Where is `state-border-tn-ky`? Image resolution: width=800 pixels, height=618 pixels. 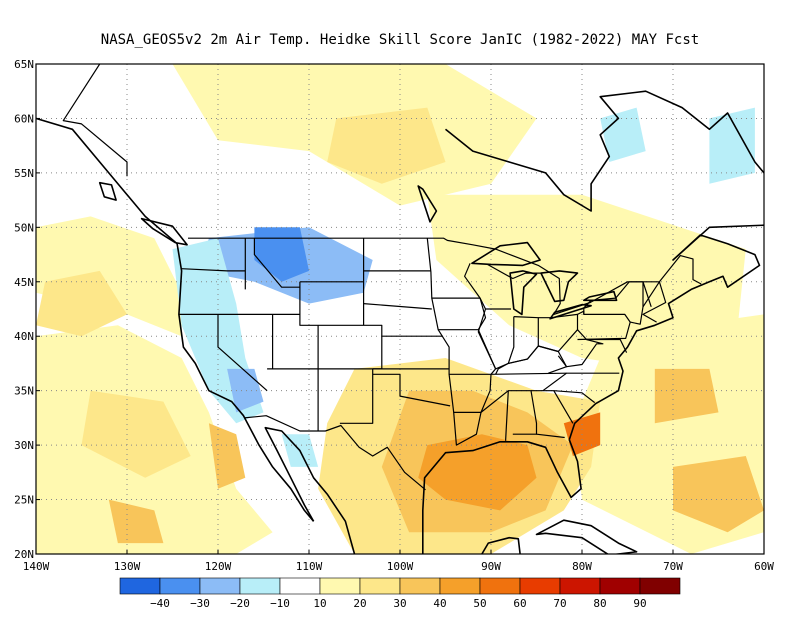
state-border-tn-ky is located at coordinates (528, 373).